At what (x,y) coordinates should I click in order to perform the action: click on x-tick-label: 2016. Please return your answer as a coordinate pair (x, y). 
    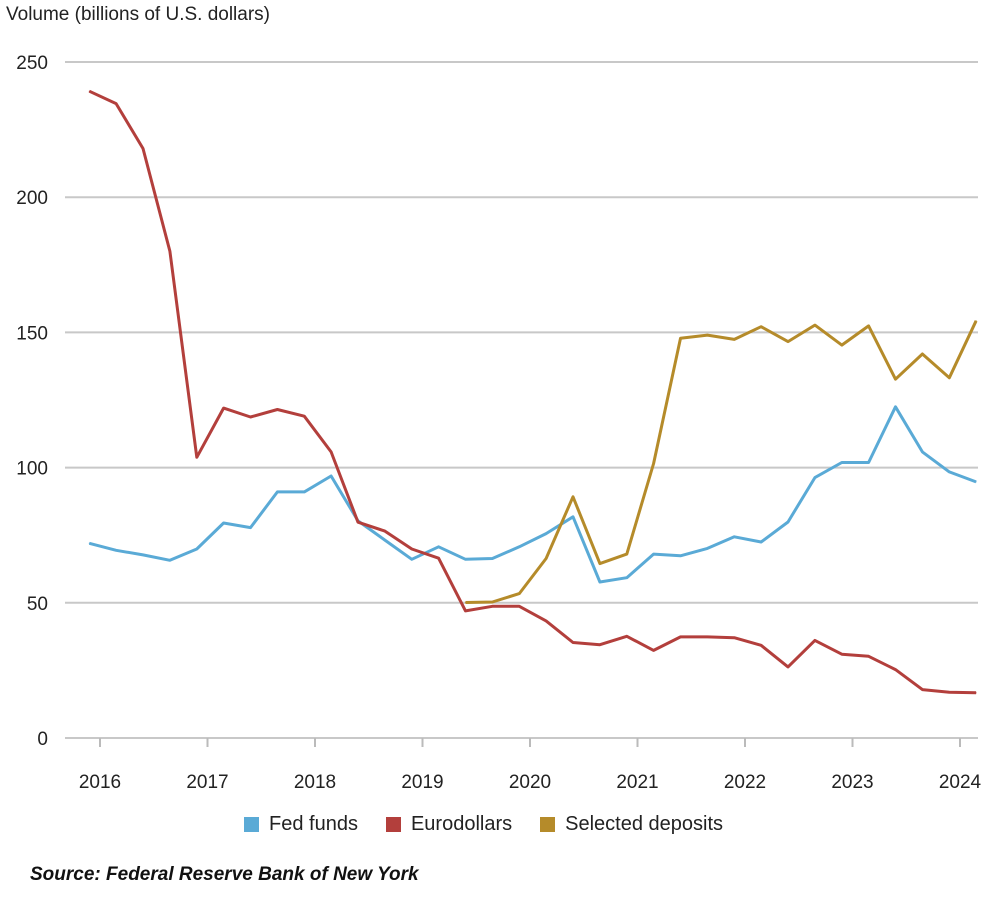
    Looking at the image, I should click on (100, 782).